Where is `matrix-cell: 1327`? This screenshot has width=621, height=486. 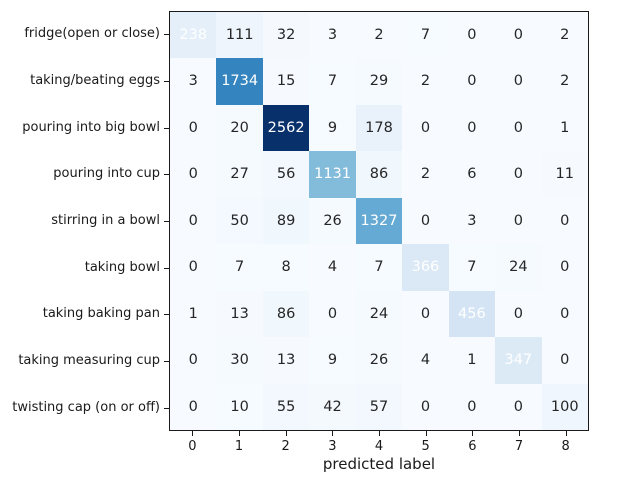 matrix-cell: 1327 is located at coordinates (379, 221).